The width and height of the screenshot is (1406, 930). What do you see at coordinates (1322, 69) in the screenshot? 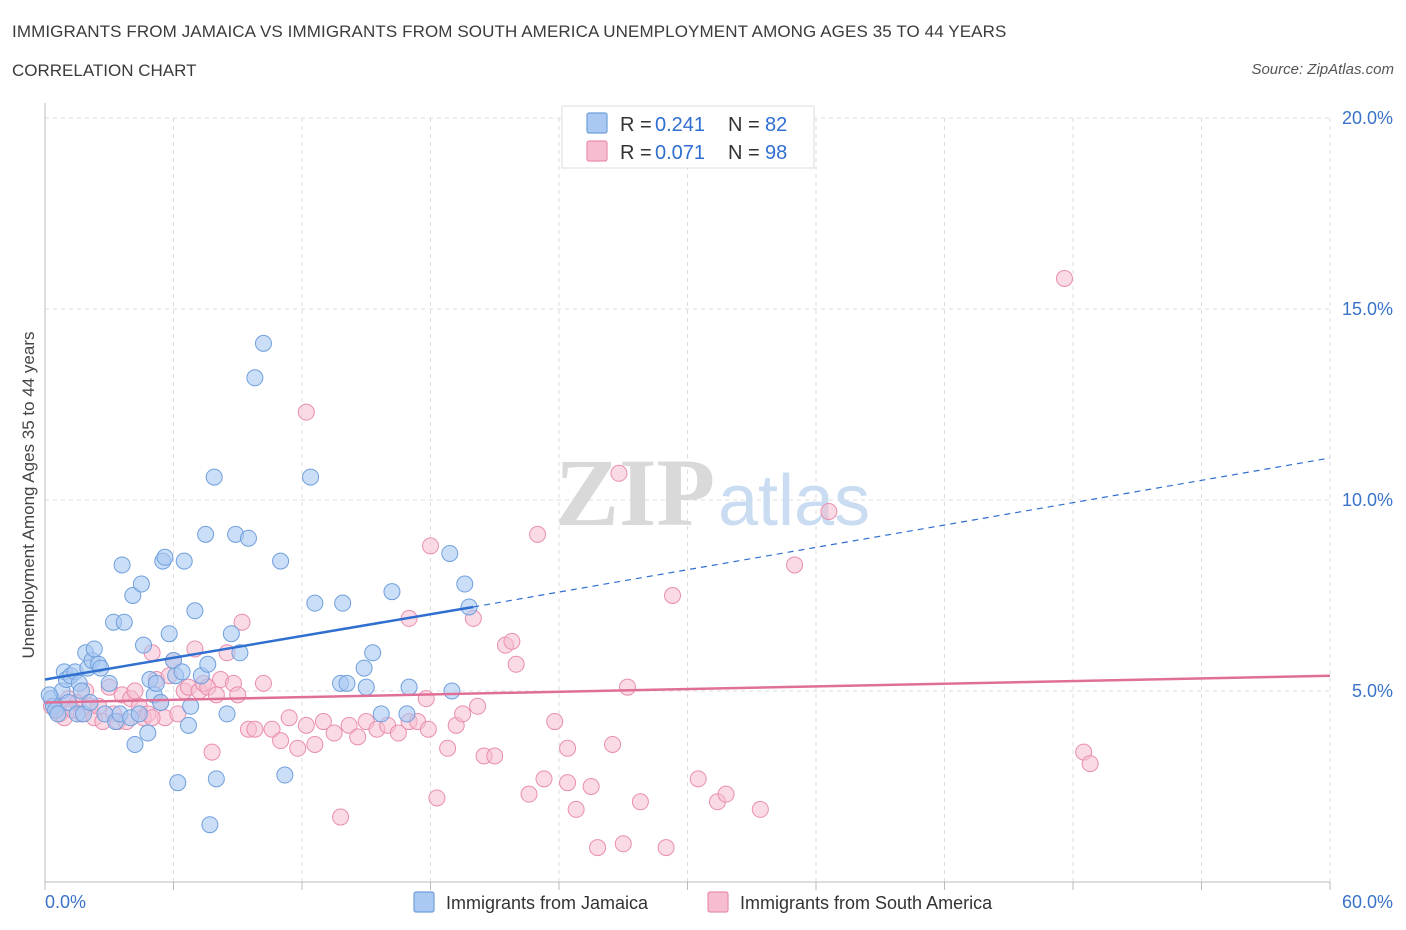
I see `source-credit: Source: ZipAtlas.com` at bounding box center [1322, 69].